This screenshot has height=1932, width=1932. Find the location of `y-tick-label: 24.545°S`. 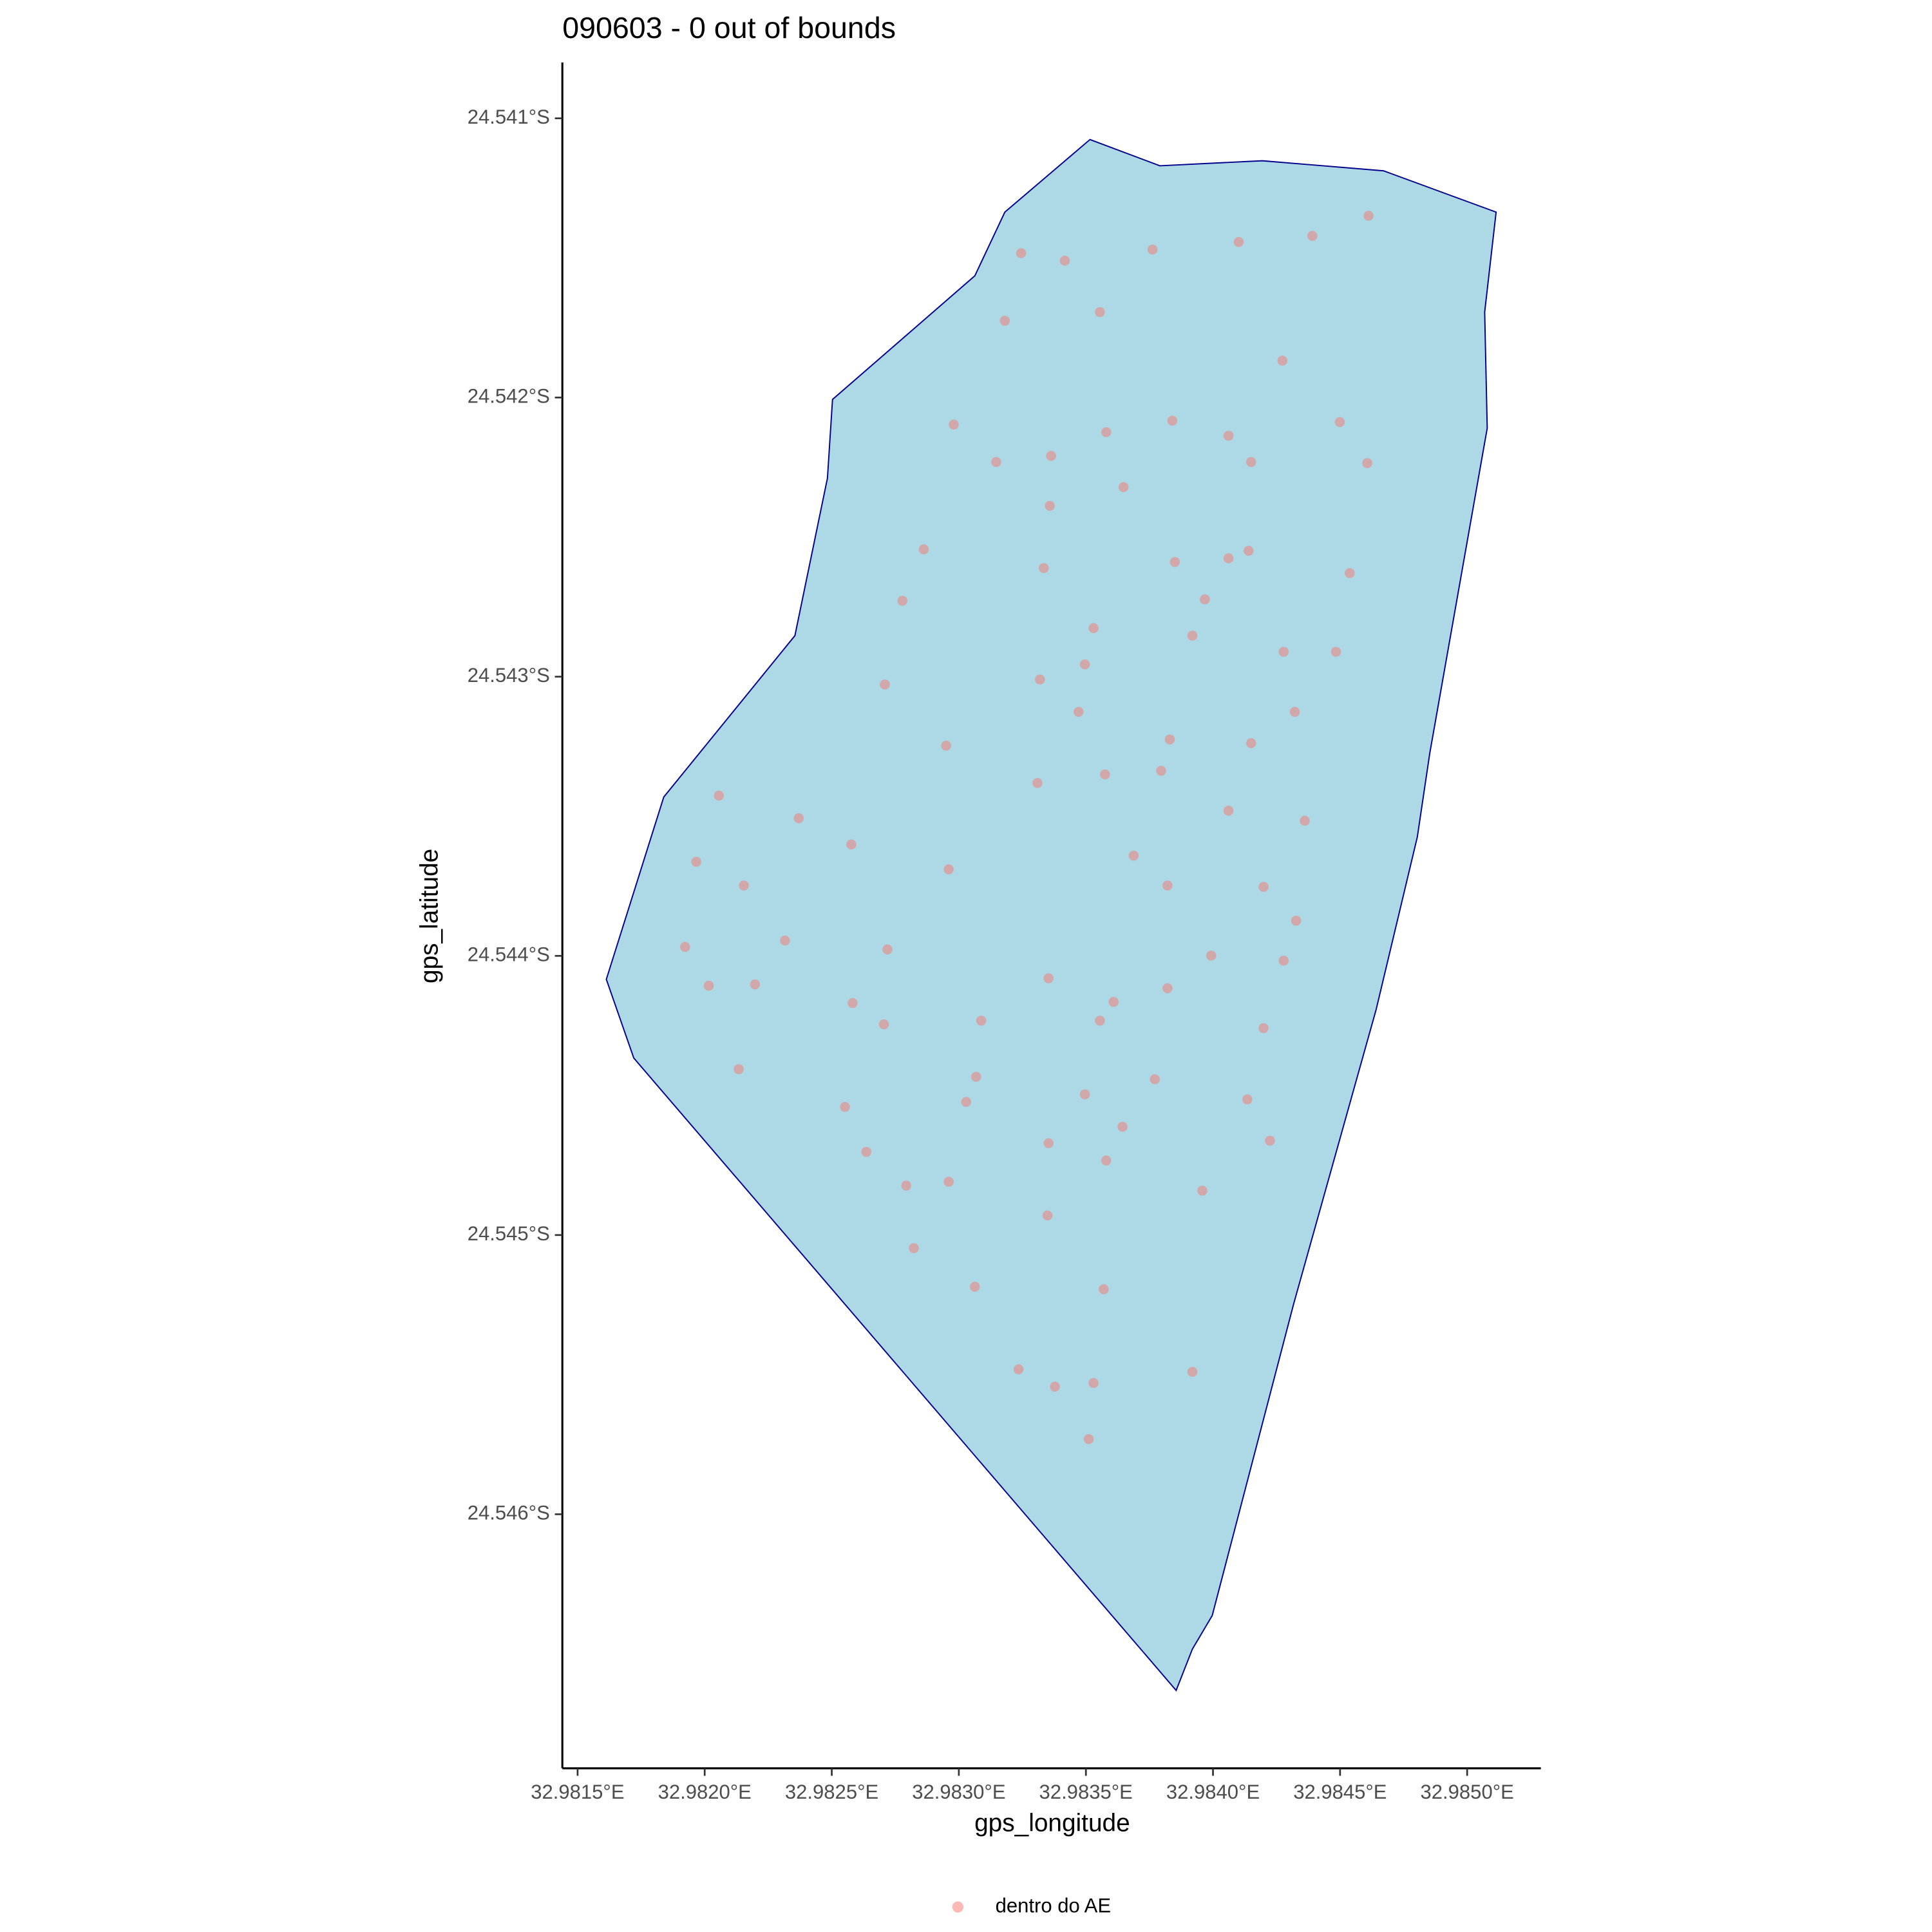

y-tick-label: 24.545°S is located at coordinates (509, 1233).